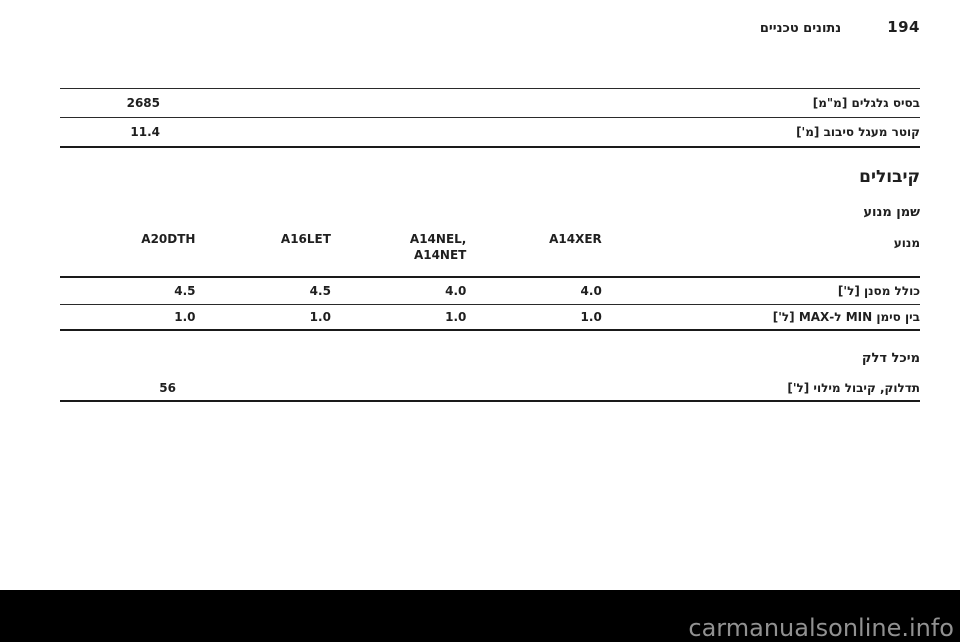  What do you see at coordinates (866, 103) in the screenshot?
I see `row-label: בסיס גלגלים [מ"מ]` at bounding box center [866, 103].